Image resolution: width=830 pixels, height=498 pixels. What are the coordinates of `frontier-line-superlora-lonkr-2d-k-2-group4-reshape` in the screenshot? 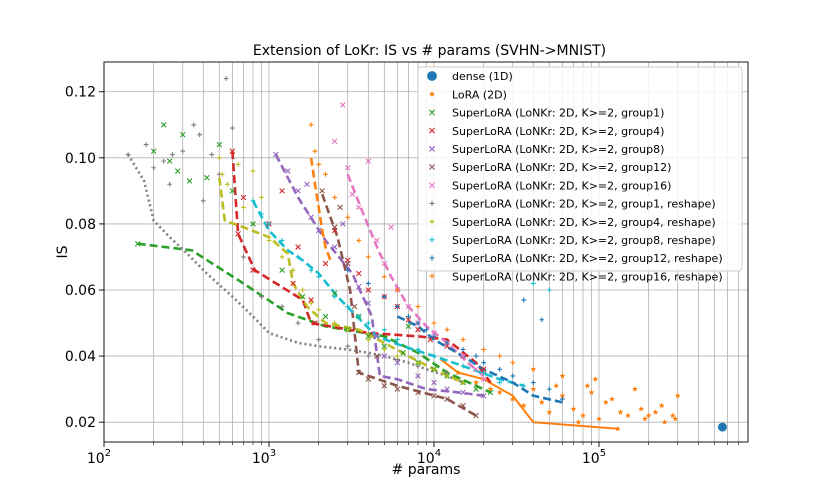 It's located at (341, 280).